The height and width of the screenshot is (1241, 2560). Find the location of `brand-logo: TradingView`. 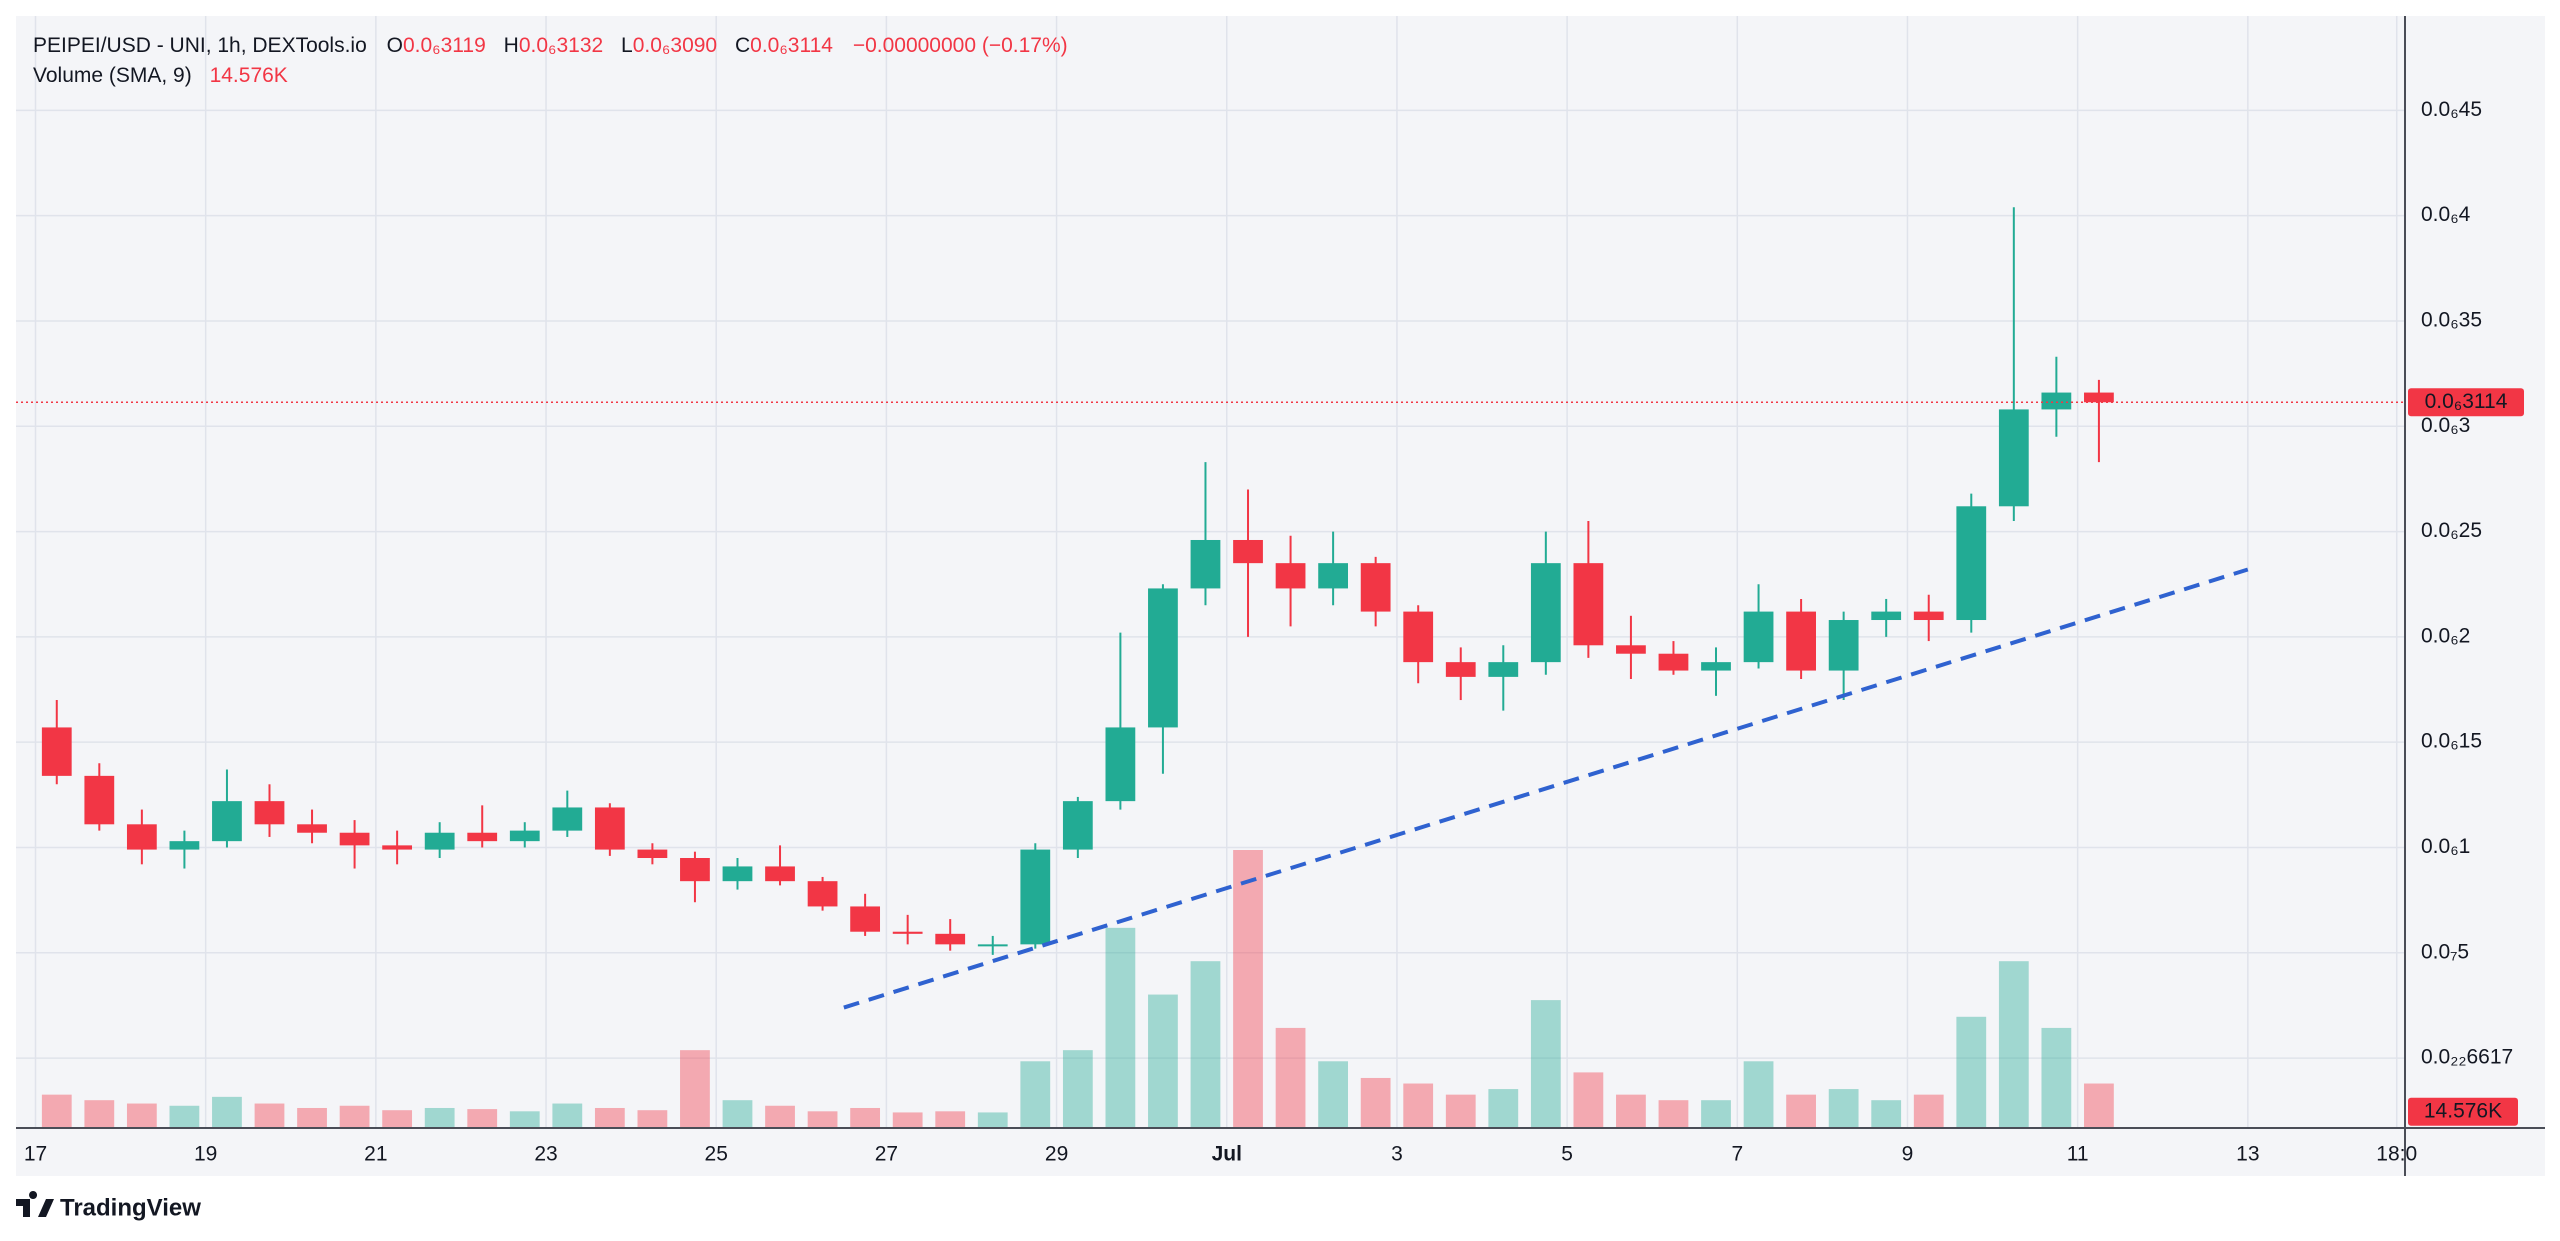

brand-logo: TradingView is located at coordinates (108, 1206).